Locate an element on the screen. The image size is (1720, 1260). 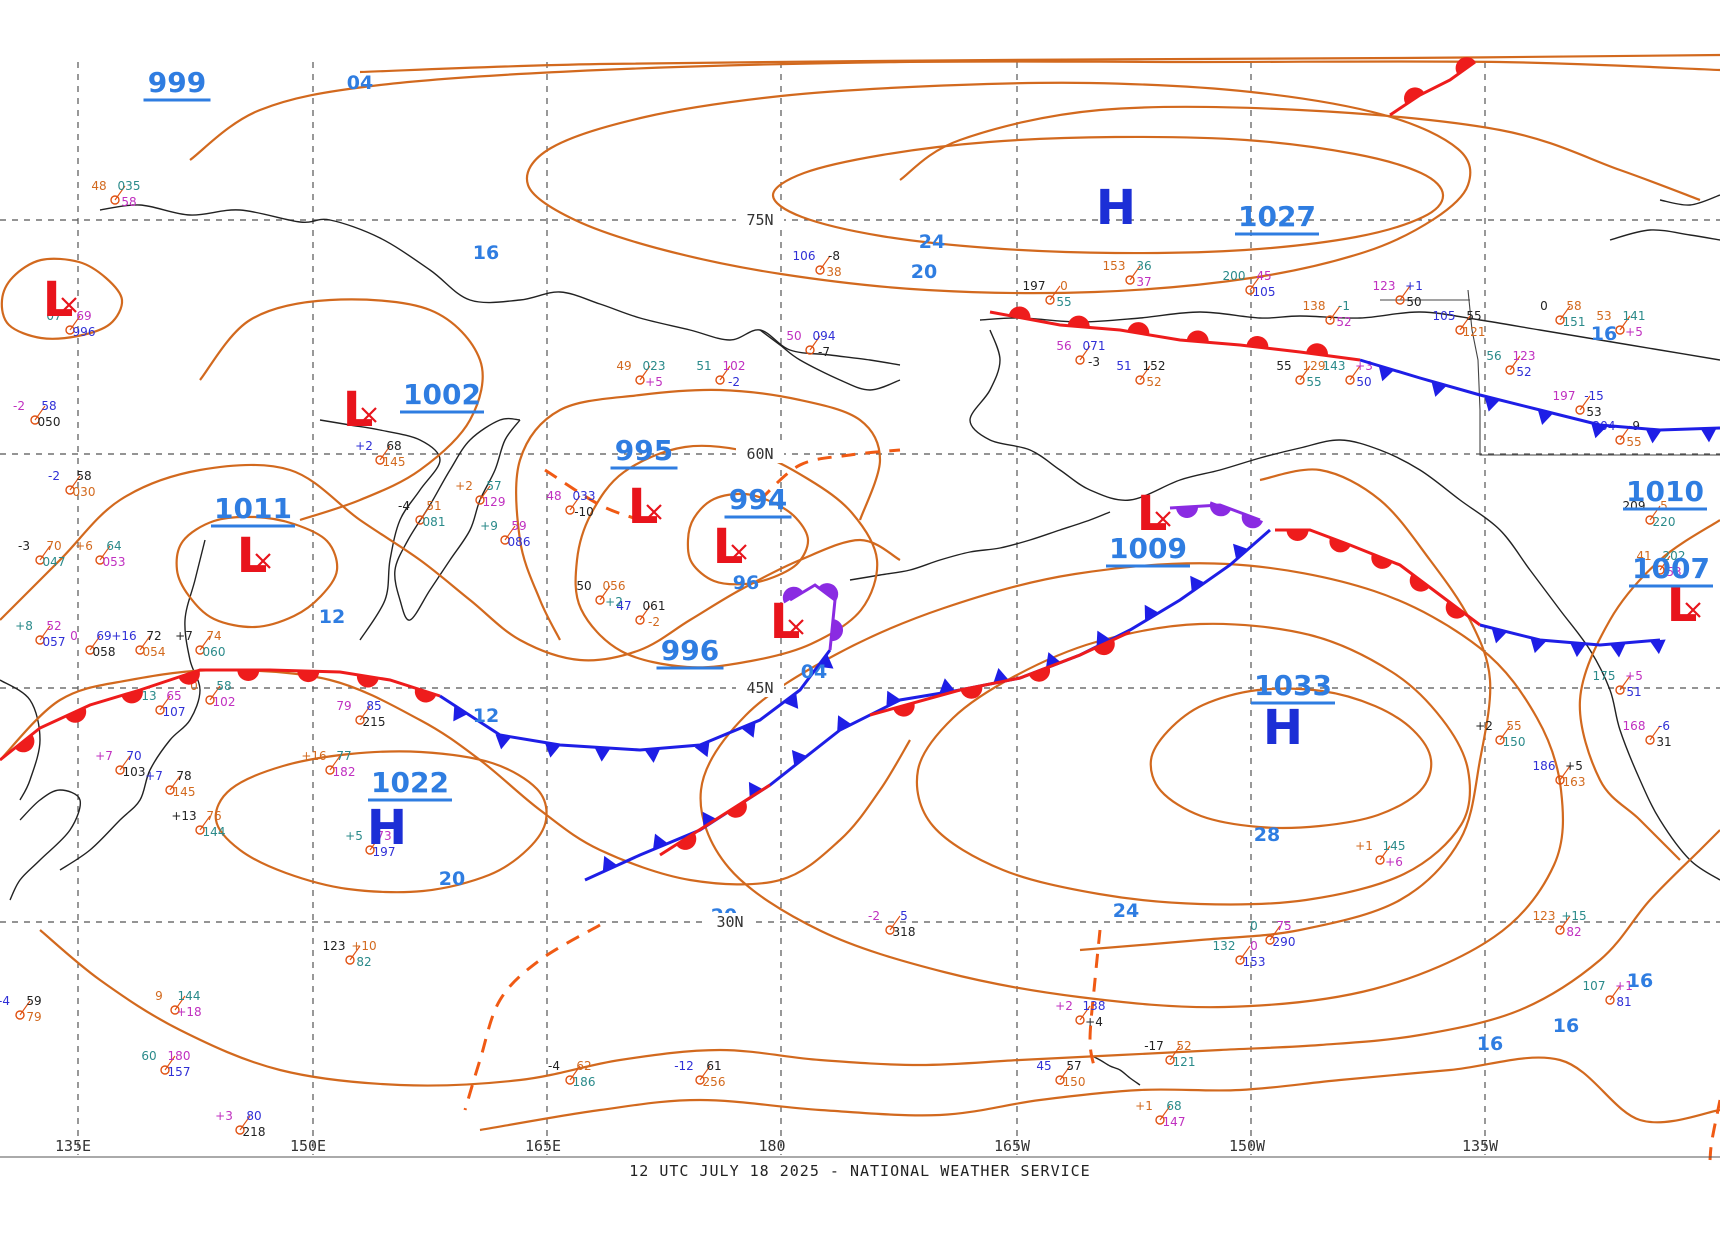
station-value: 53 is located at coordinates (1673, 572).